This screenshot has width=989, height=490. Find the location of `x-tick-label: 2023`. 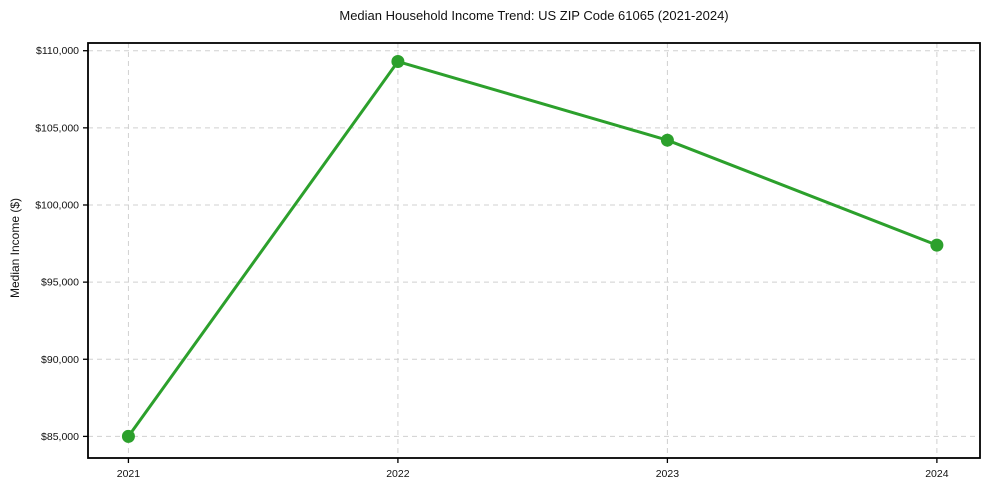

x-tick-label: 2023 is located at coordinates (668, 474).